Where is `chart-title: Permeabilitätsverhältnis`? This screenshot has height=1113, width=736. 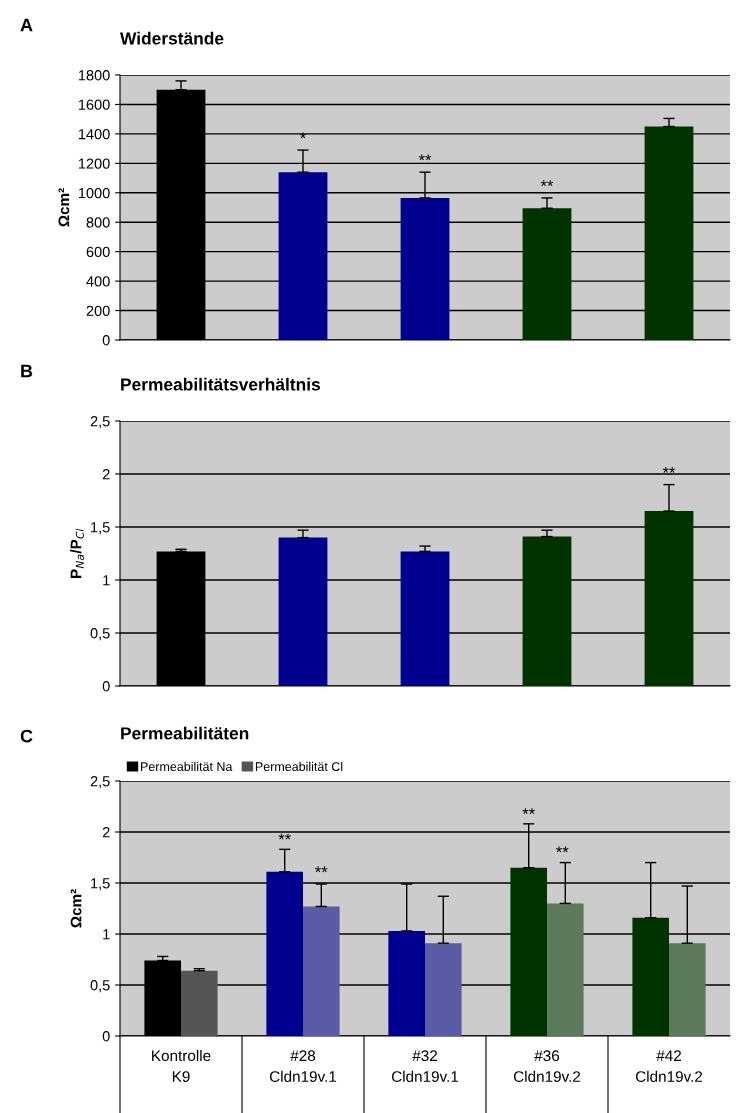 chart-title: Permeabilitätsverhältnis is located at coordinates (220, 384).